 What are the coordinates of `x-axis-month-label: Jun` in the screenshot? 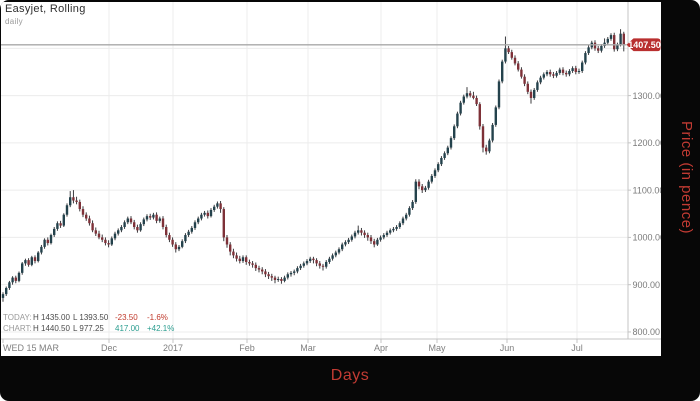 It's located at (507, 348).